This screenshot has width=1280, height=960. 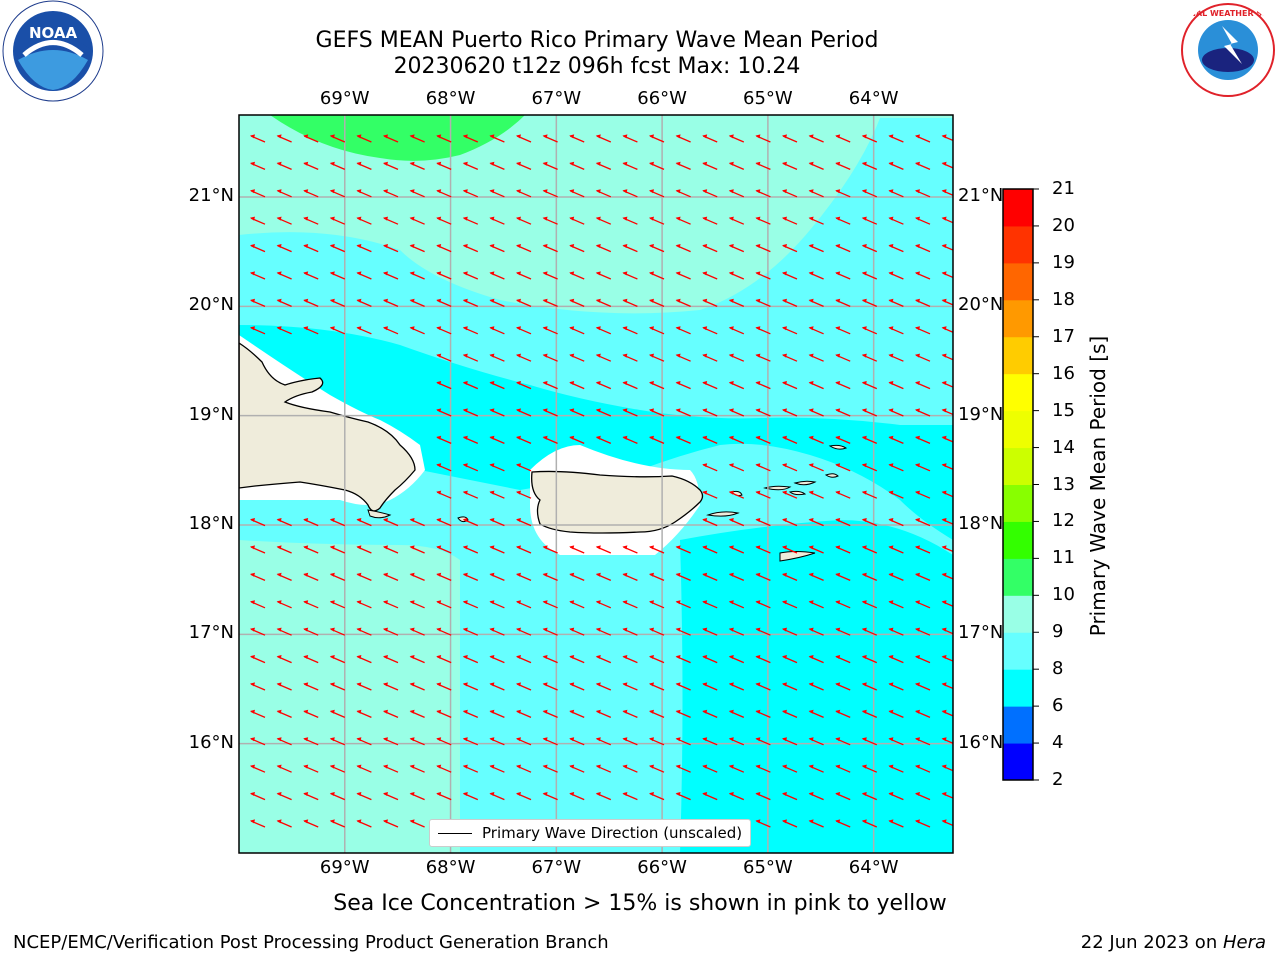 What do you see at coordinates (981, 195) in the screenshot?
I see `lat-tick-label-right: 21°N` at bounding box center [981, 195].